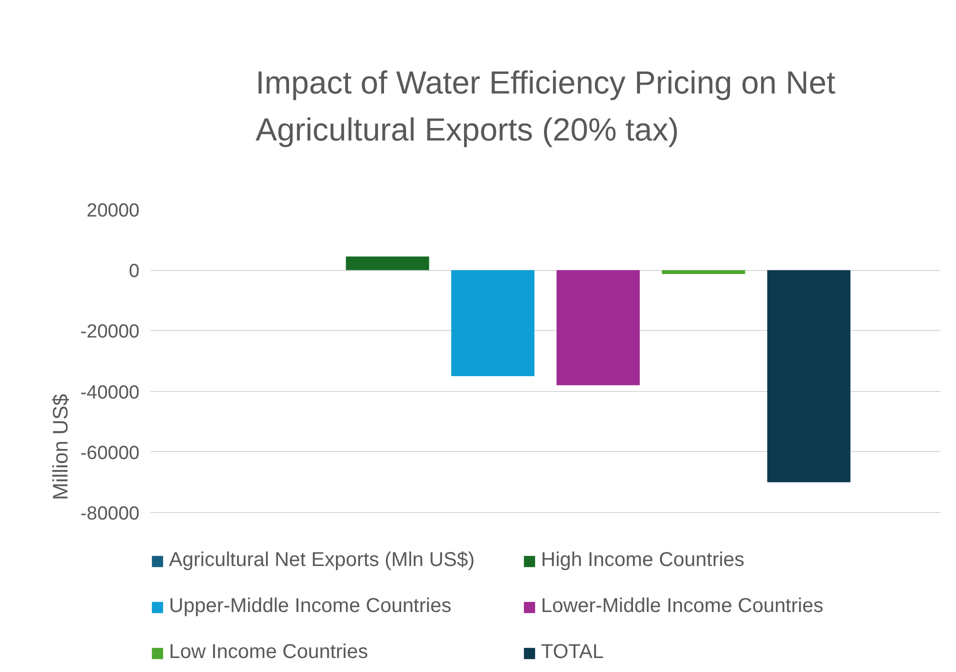 This screenshot has width=956, height=672. Describe the element at coordinates (110, 453) in the screenshot. I see `y-tick-label: -60000` at that location.